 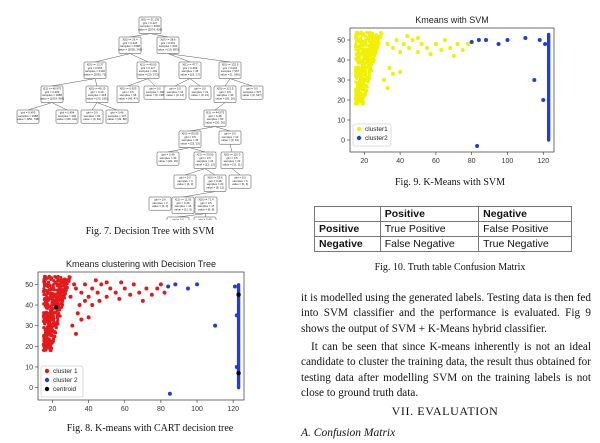 I want to click on tree-node-text: gini = 0.19, so click(x=97, y=92).